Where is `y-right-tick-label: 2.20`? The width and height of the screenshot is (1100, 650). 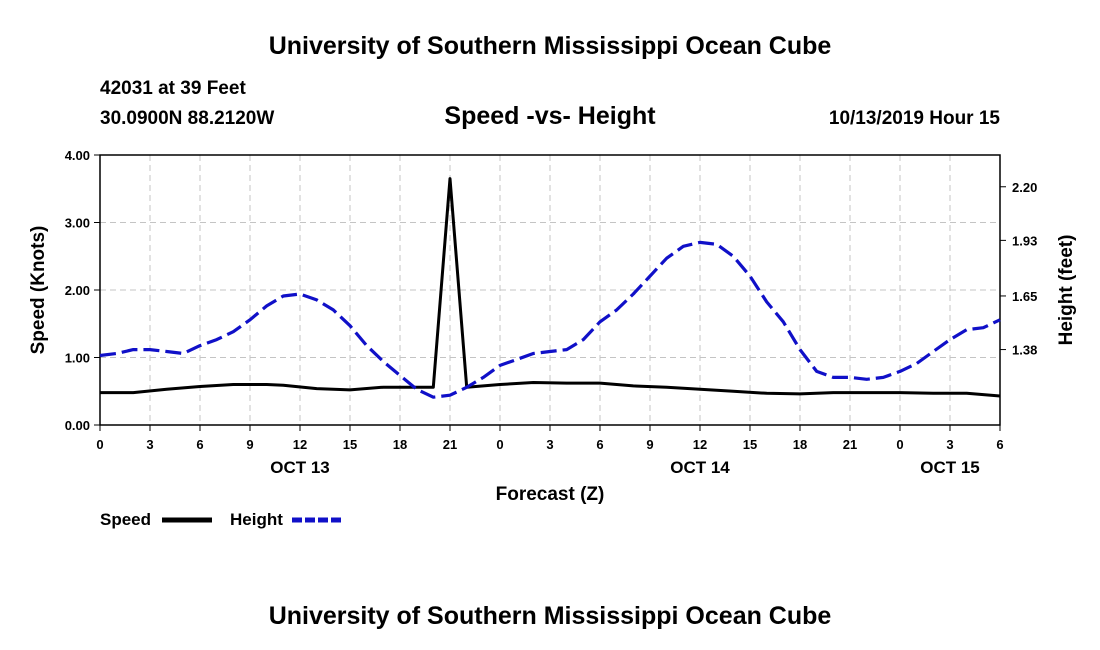
y-right-tick-label: 2.20 is located at coordinates (1024, 187).